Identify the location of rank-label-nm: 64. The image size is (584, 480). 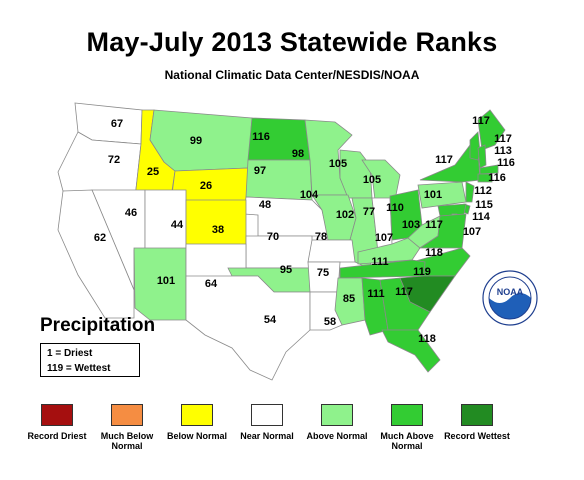
(211, 284).